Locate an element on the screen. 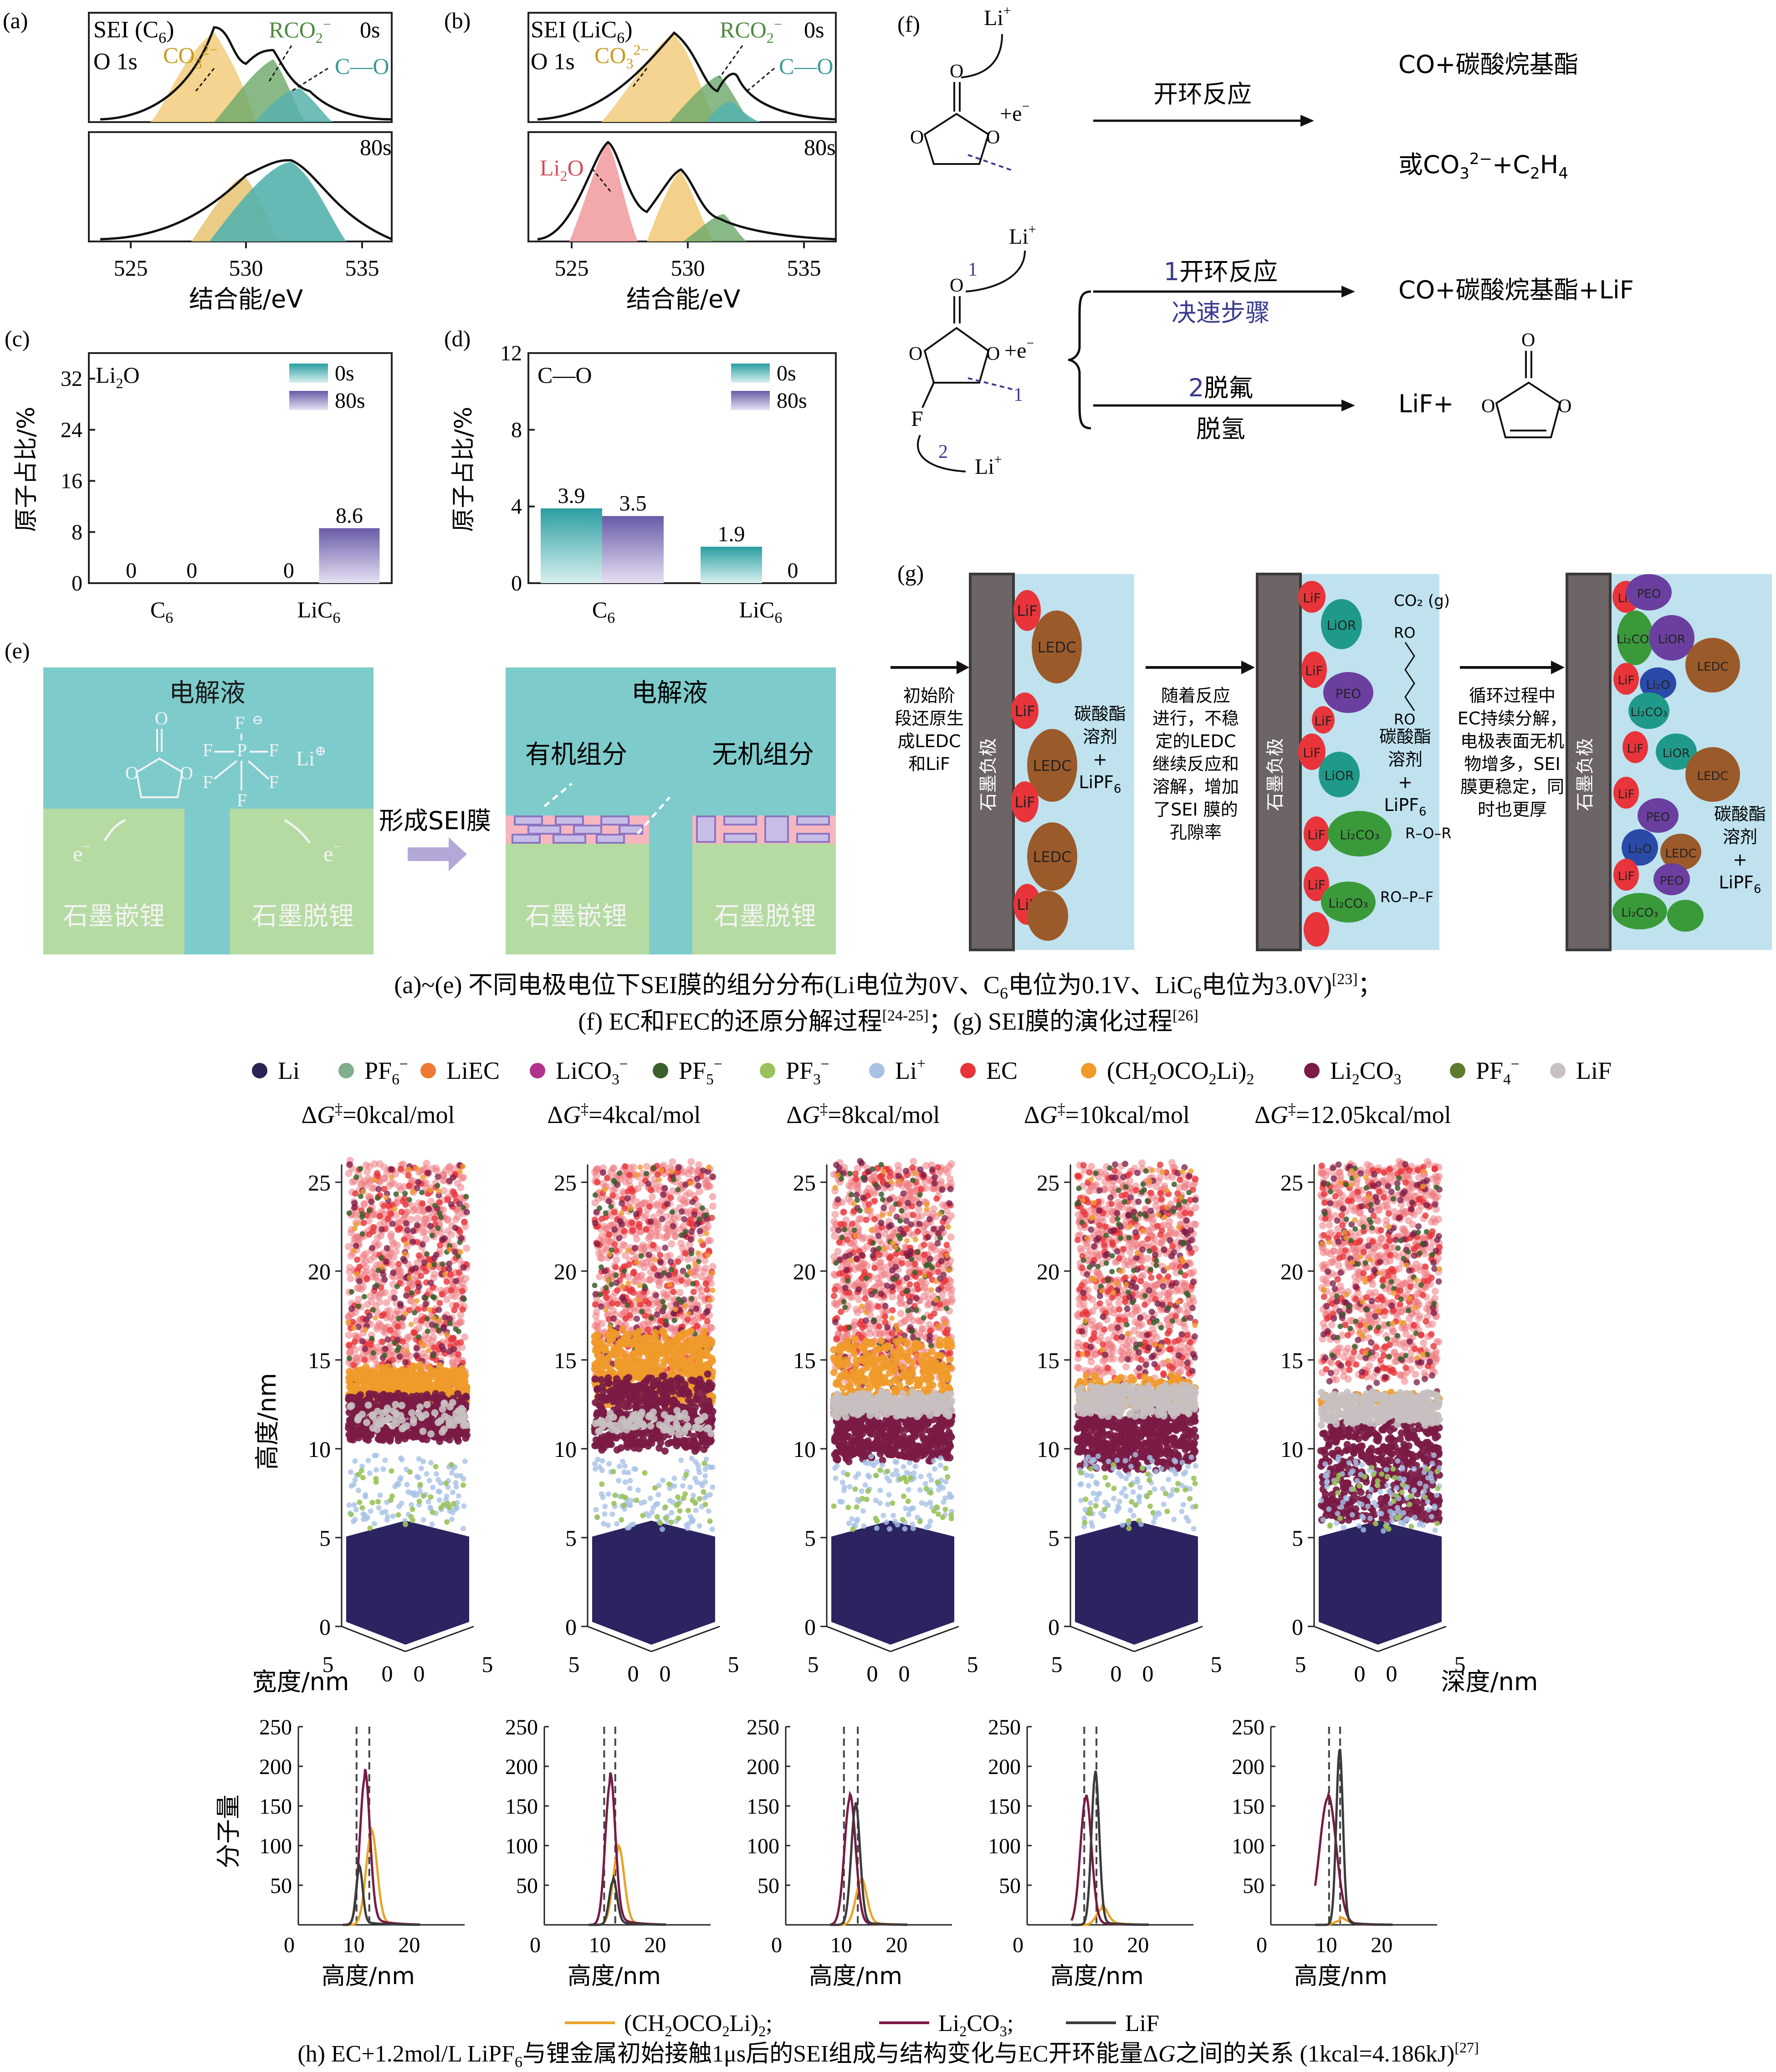  bar-c-yaxis: 0 8 16 24 32 is located at coordinates (78, 481).